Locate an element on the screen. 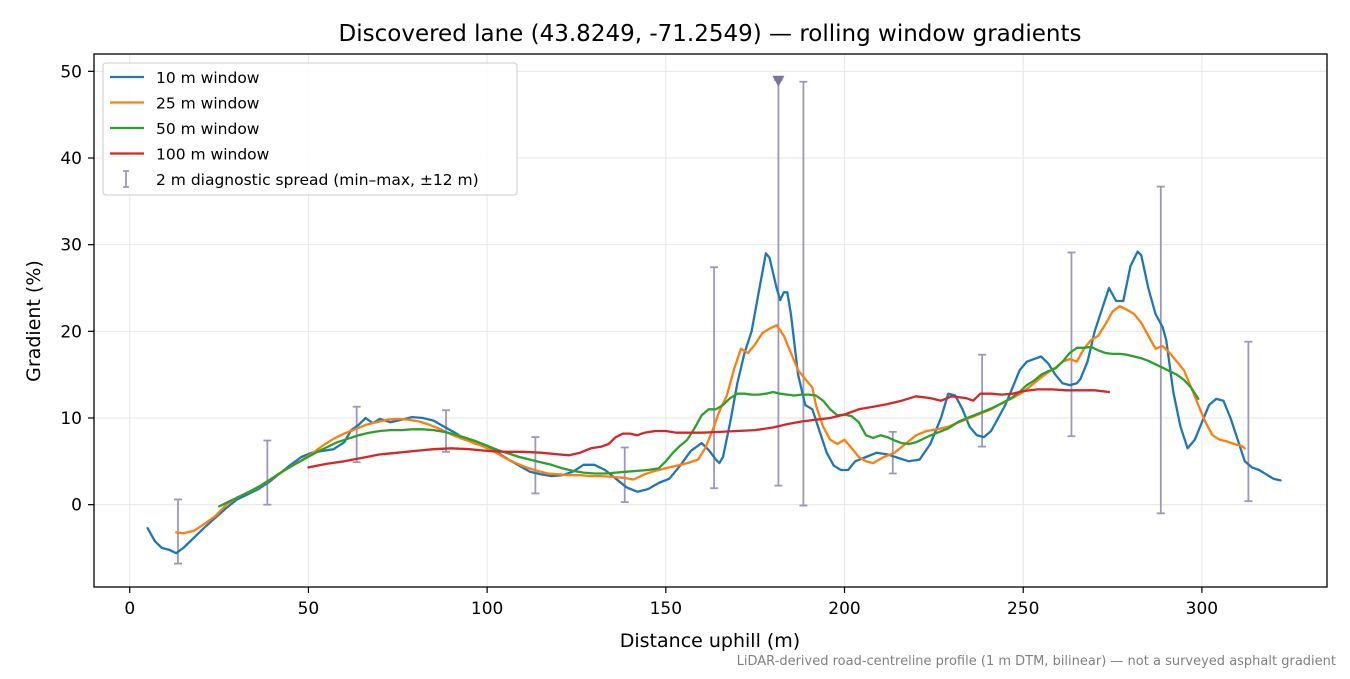  y-tick-label: 0 is located at coordinates (76, 506).